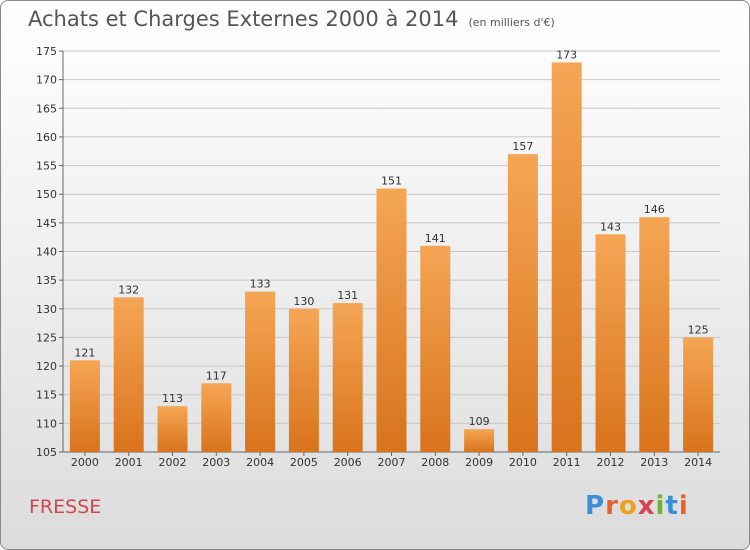 This screenshot has width=750, height=550. Describe the element at coordinates (243, 19) in the screenshot. I see `chart-title: Achats et Charges Externes 2000 à 2014` at that location.